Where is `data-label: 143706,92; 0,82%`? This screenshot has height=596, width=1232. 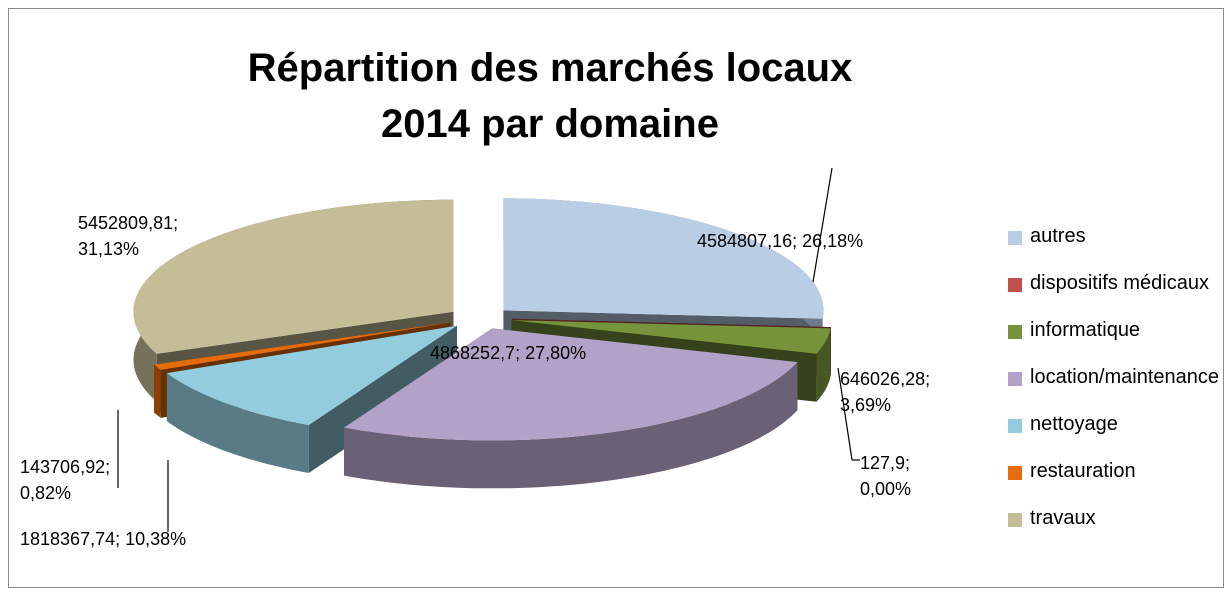
data-label: 143706,92; 0,82% is located at coordinates (65, 480).